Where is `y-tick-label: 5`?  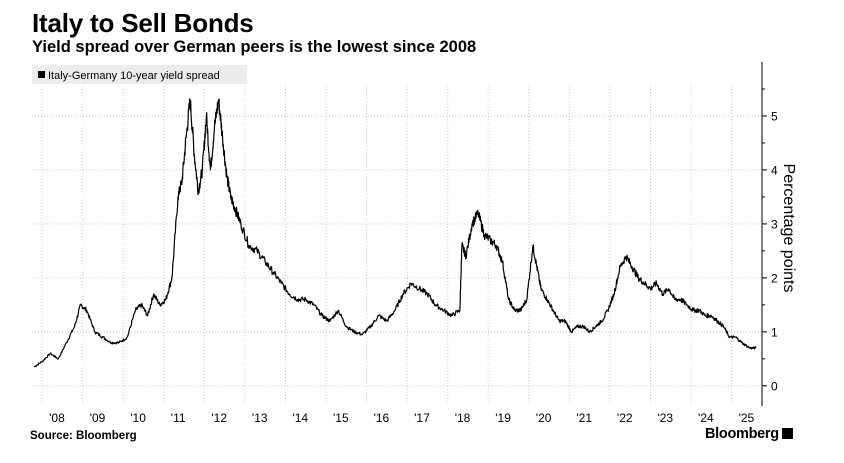 y-tick-label: 5 is located at coordinates (774, 116).